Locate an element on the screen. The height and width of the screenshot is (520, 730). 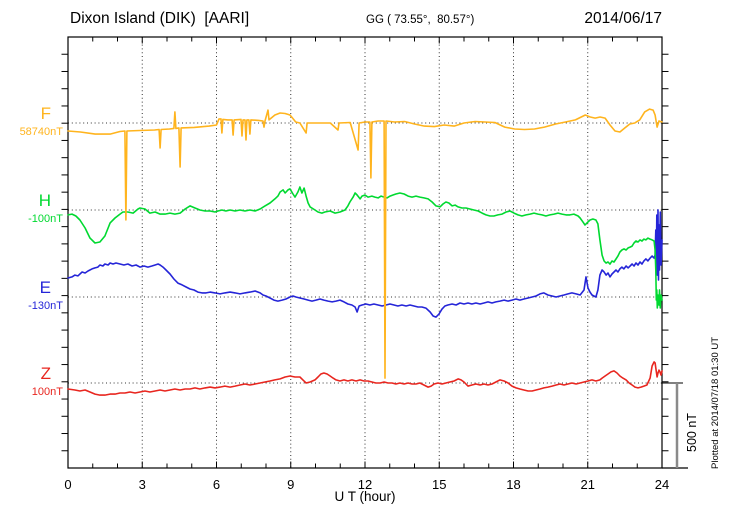
x-tick-label-9: 9 is located at coordinates (290, 484).